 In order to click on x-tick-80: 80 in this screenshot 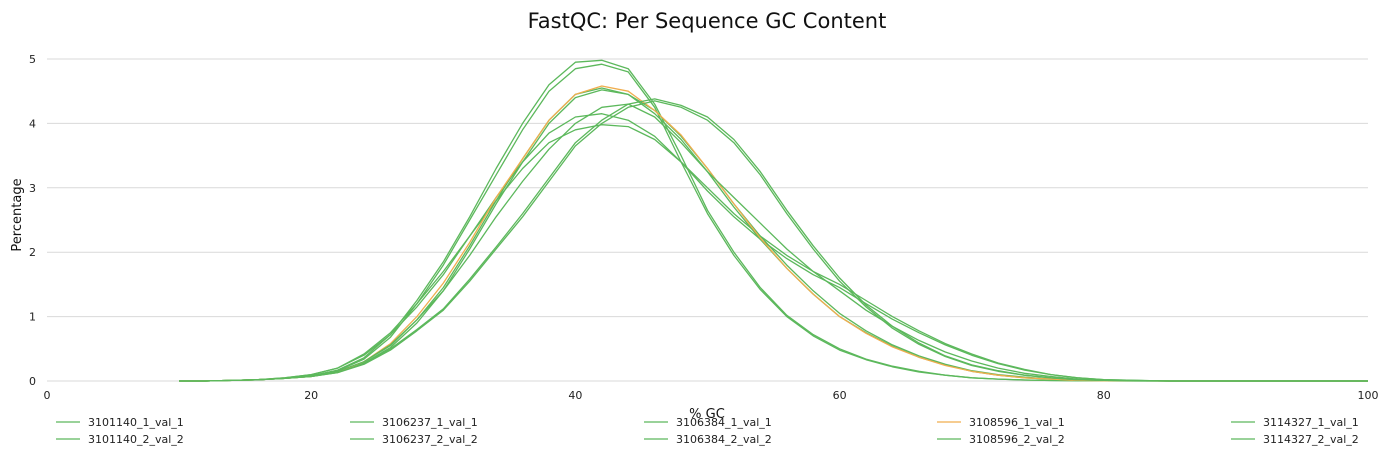, I will do `click(1104, 395)`.